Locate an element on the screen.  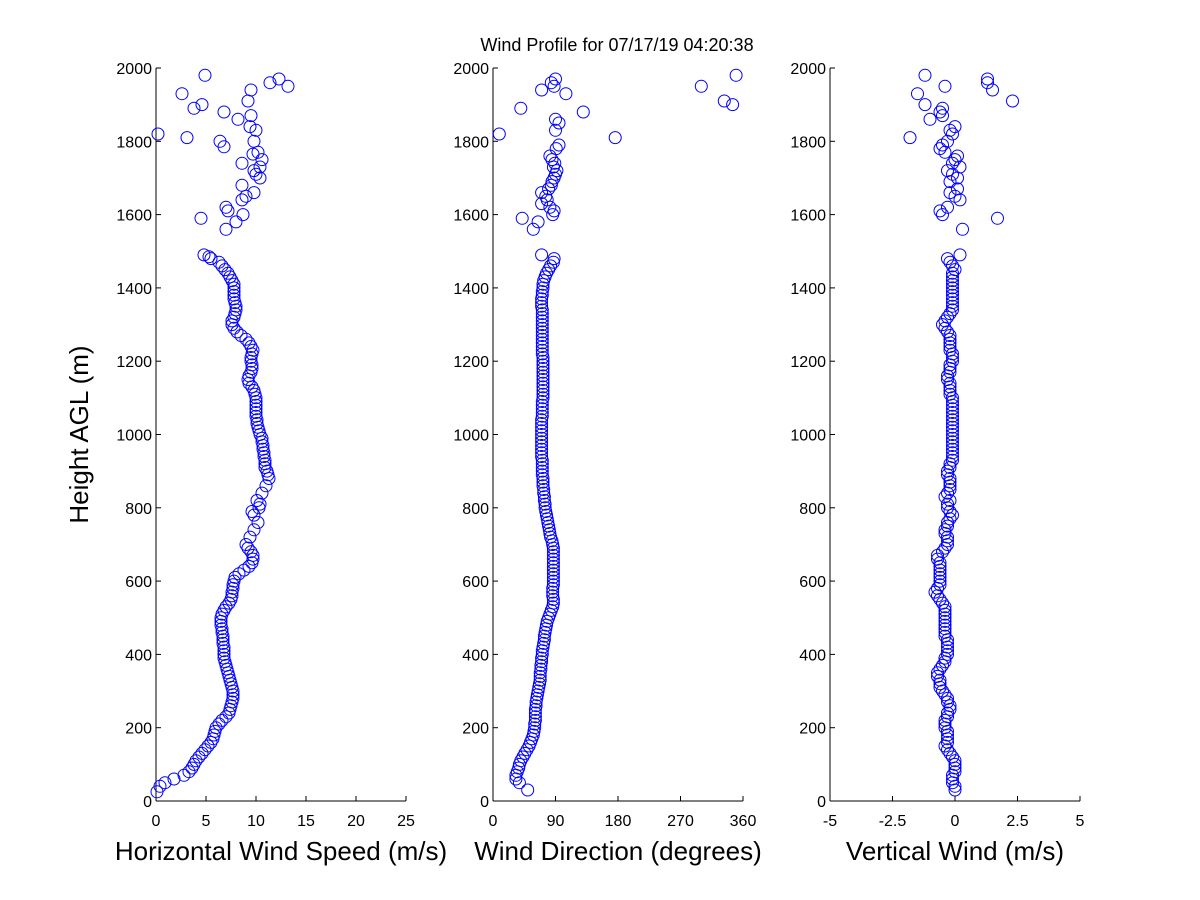
x-tick-label: 2.5 is located at coordinates (1017, 821).